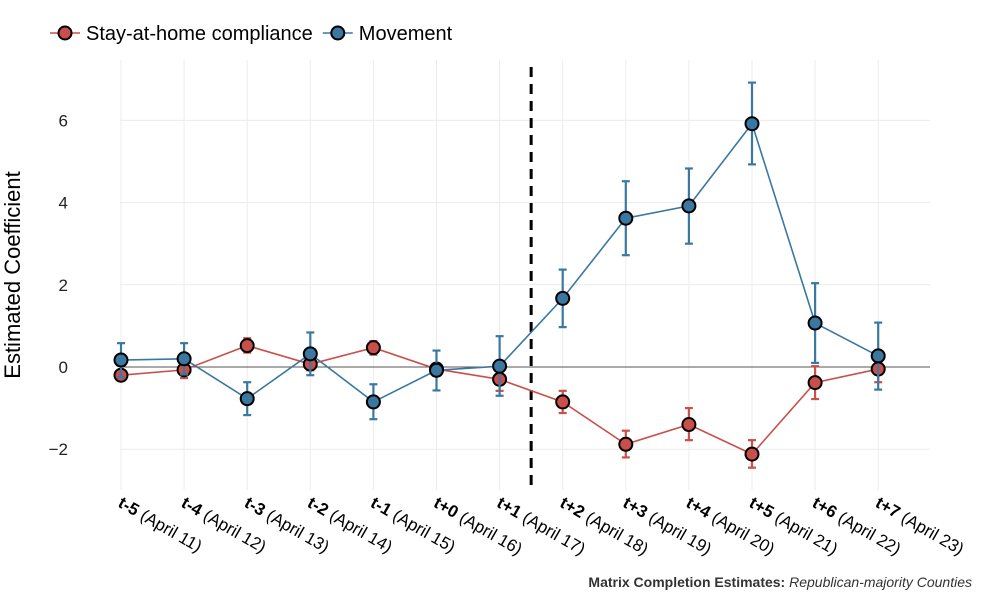  What do you see at coordinates (930, 532) in the screenshot?
I see `x-tick-date: (April 23)` at bounding box center [930, 532].